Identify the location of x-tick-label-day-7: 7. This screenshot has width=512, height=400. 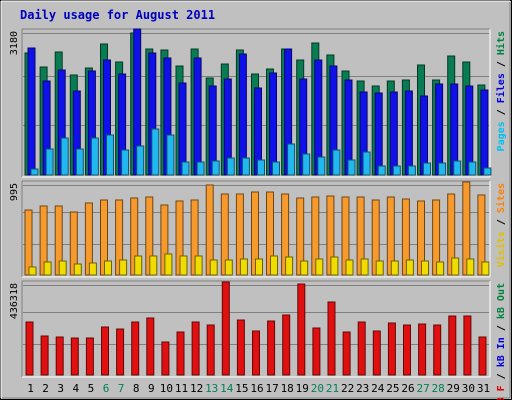
(121, 388).